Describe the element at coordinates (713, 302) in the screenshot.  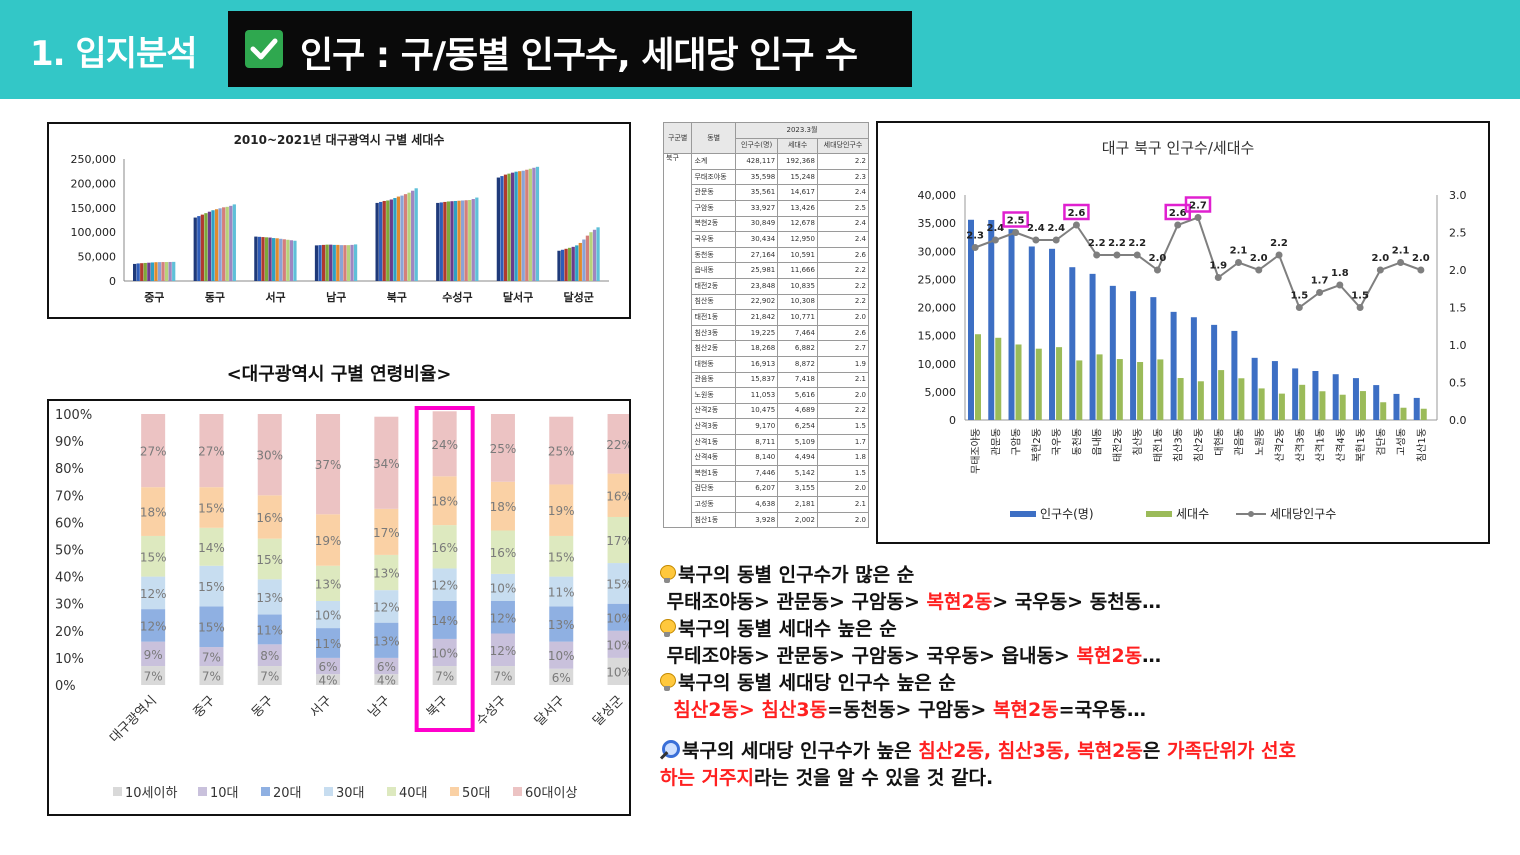
I see `table-cell-dong: 침산동` at that location.